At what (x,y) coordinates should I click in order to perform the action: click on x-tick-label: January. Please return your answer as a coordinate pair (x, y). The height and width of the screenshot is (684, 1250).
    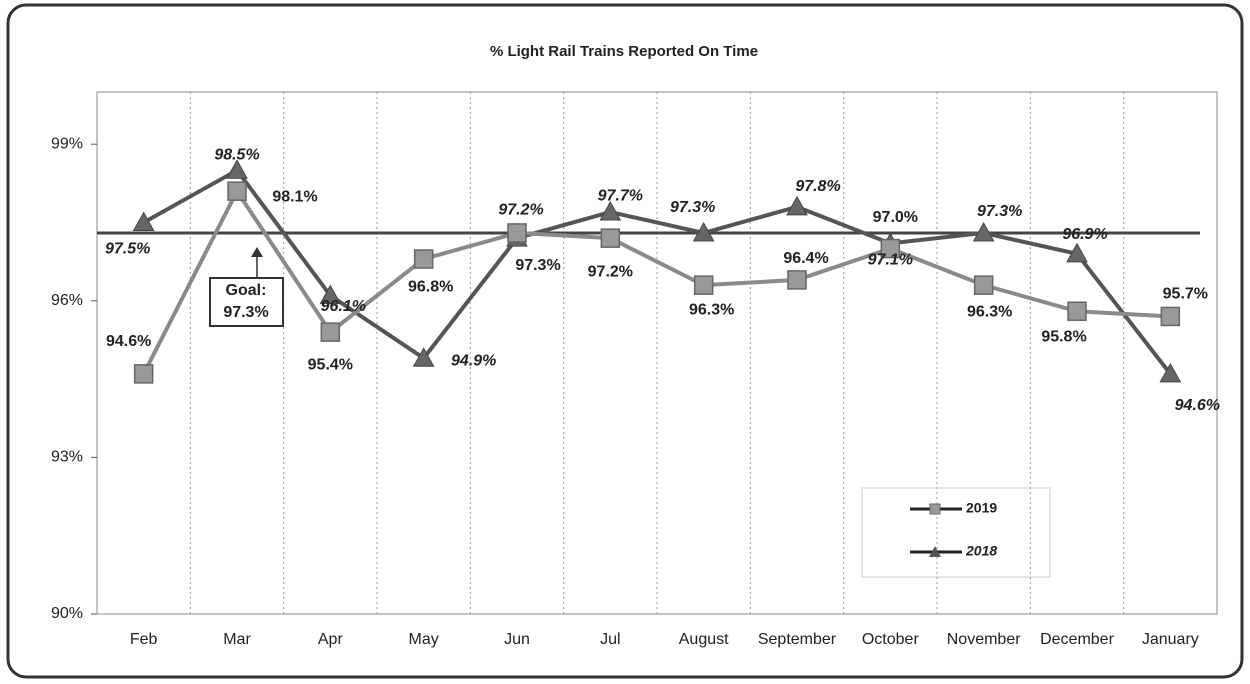
    Looking at the image, I should click on (1170, 639).